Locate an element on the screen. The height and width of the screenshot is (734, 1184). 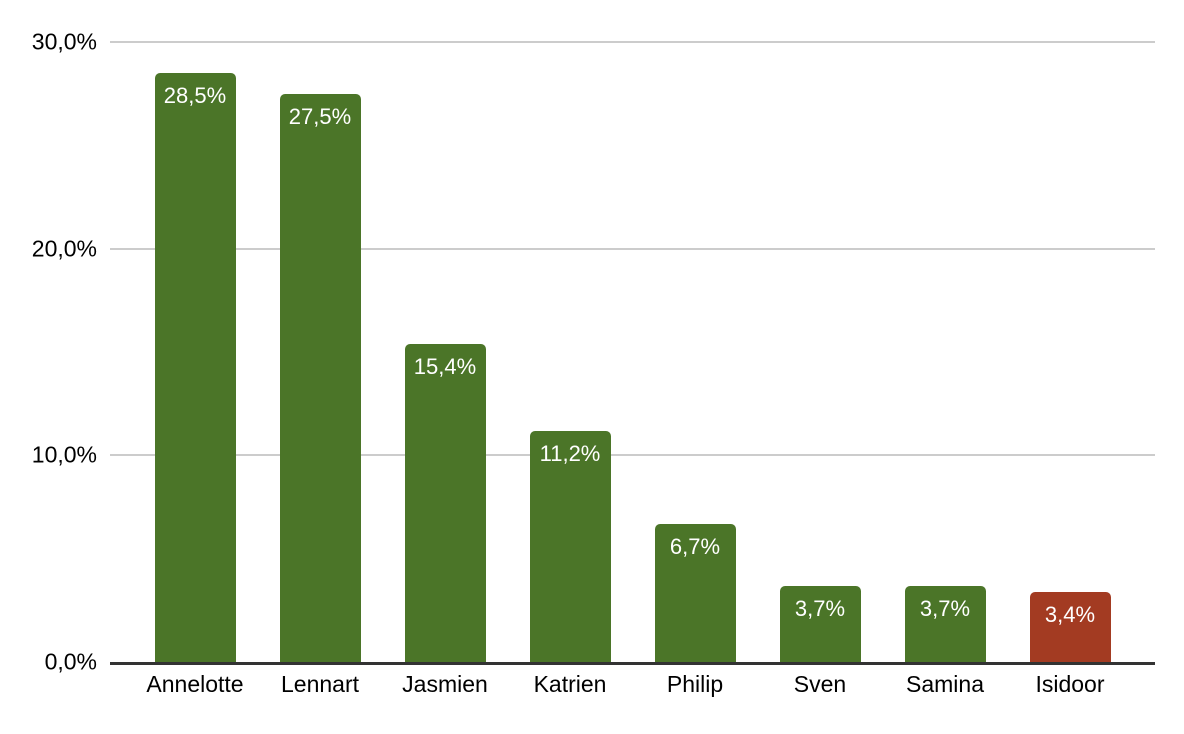
bar-isidoor: 3,4% is located at coordinates (1070, 626).